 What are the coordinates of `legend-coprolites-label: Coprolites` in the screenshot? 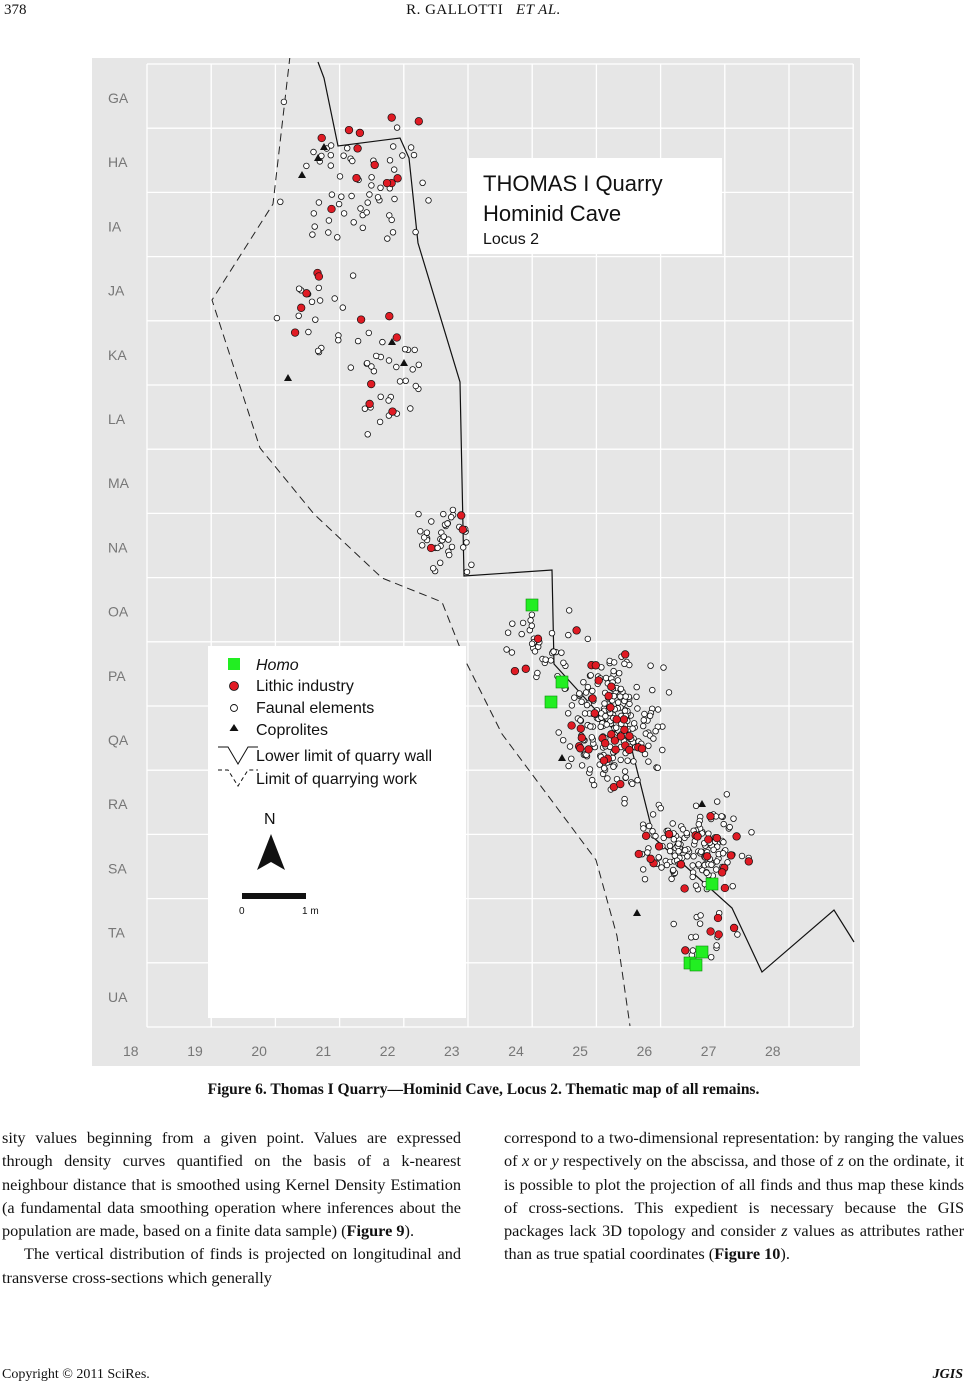 It's located at (292, 730).